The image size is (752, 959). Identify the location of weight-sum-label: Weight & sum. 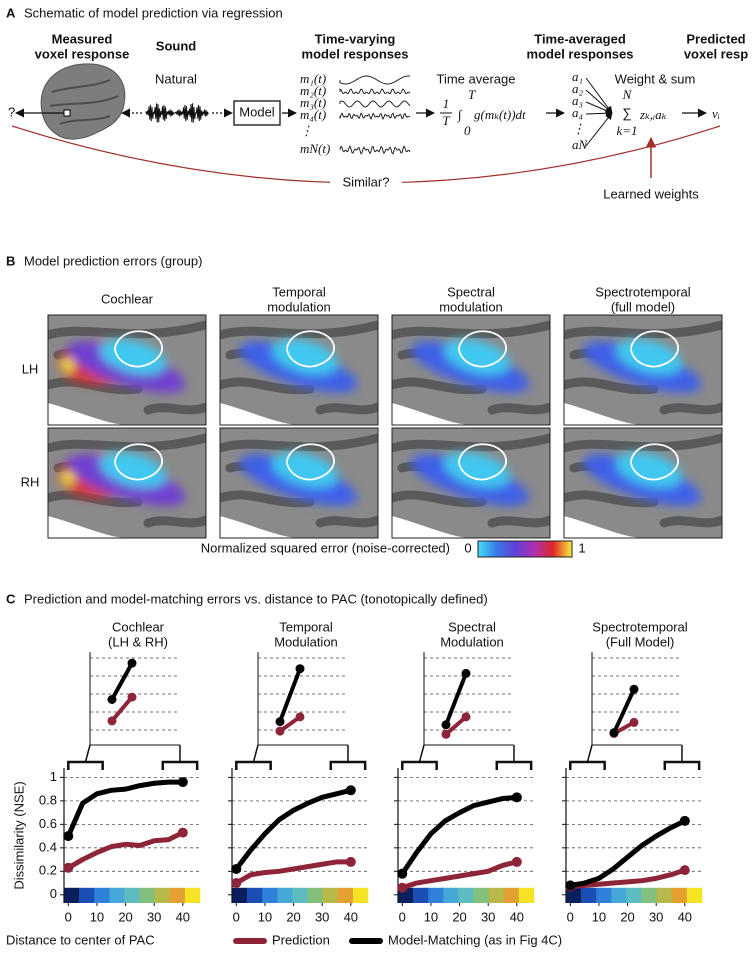
(655, 78).